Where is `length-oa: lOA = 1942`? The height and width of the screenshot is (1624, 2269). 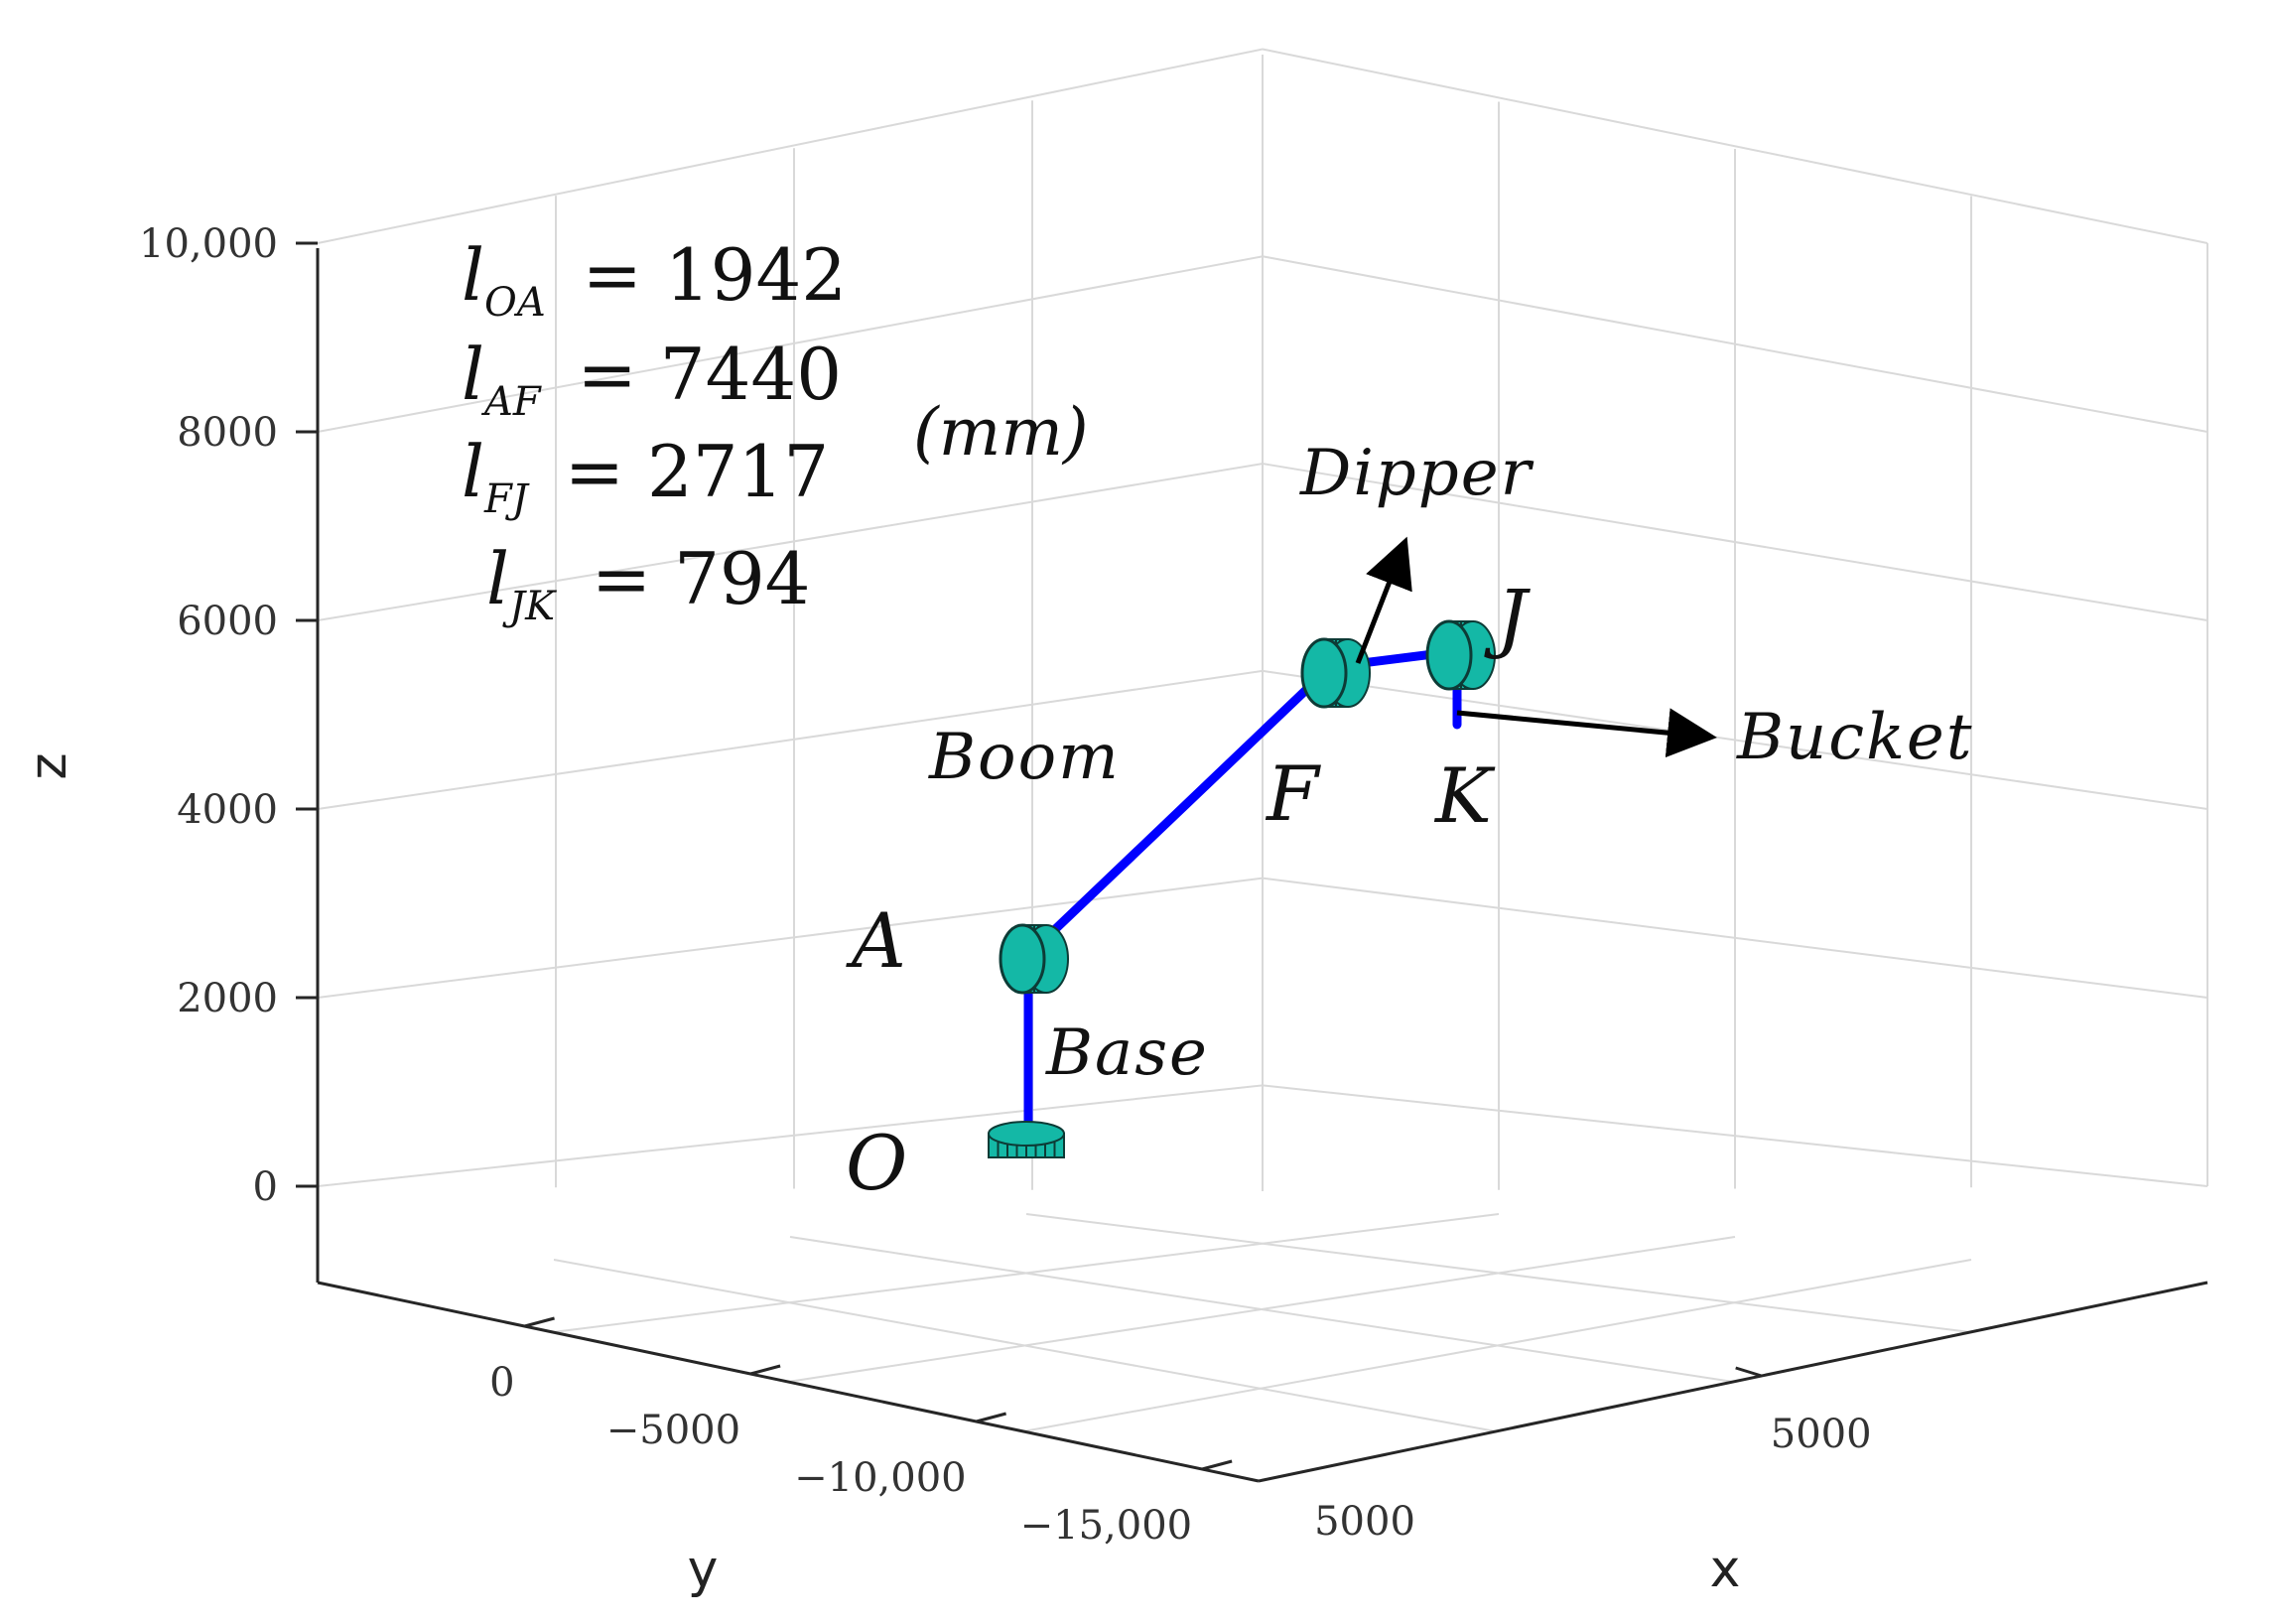 length-oa: lOA = 1942 is located at coordinates (654, 279).